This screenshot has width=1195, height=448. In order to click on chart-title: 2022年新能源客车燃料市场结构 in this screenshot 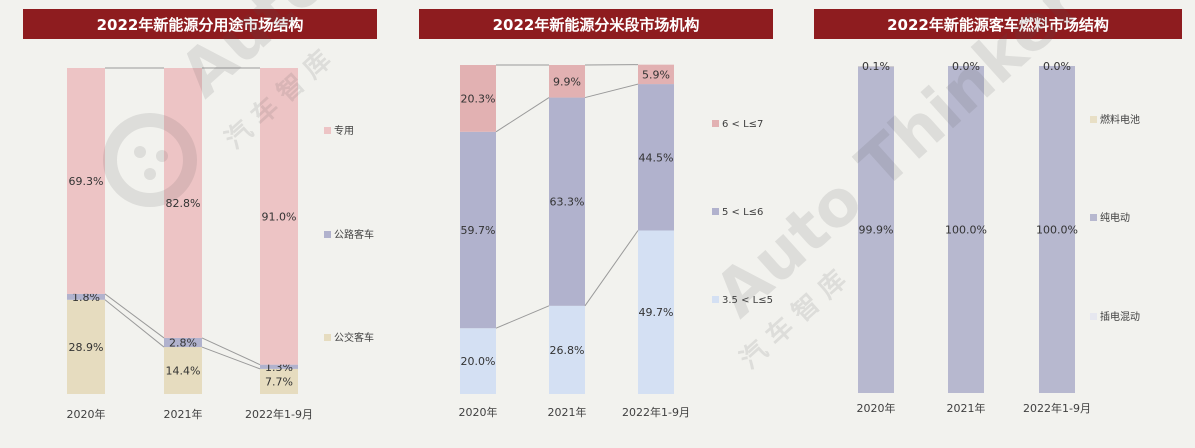, I will do `click(998, 24)`.